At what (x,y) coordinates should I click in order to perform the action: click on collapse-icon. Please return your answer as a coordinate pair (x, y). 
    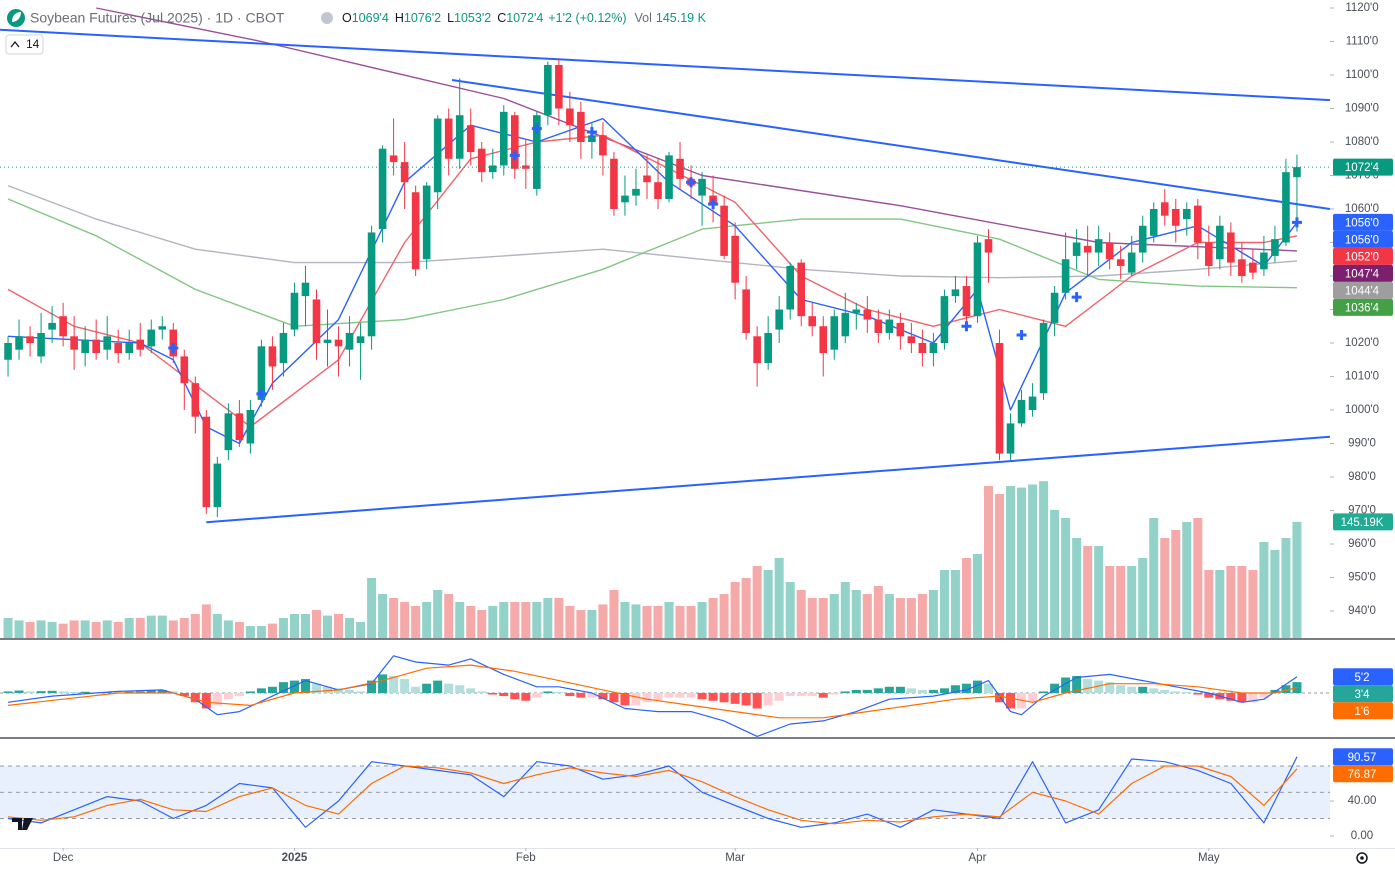
    Looking at the image, I should click on (15, 44).